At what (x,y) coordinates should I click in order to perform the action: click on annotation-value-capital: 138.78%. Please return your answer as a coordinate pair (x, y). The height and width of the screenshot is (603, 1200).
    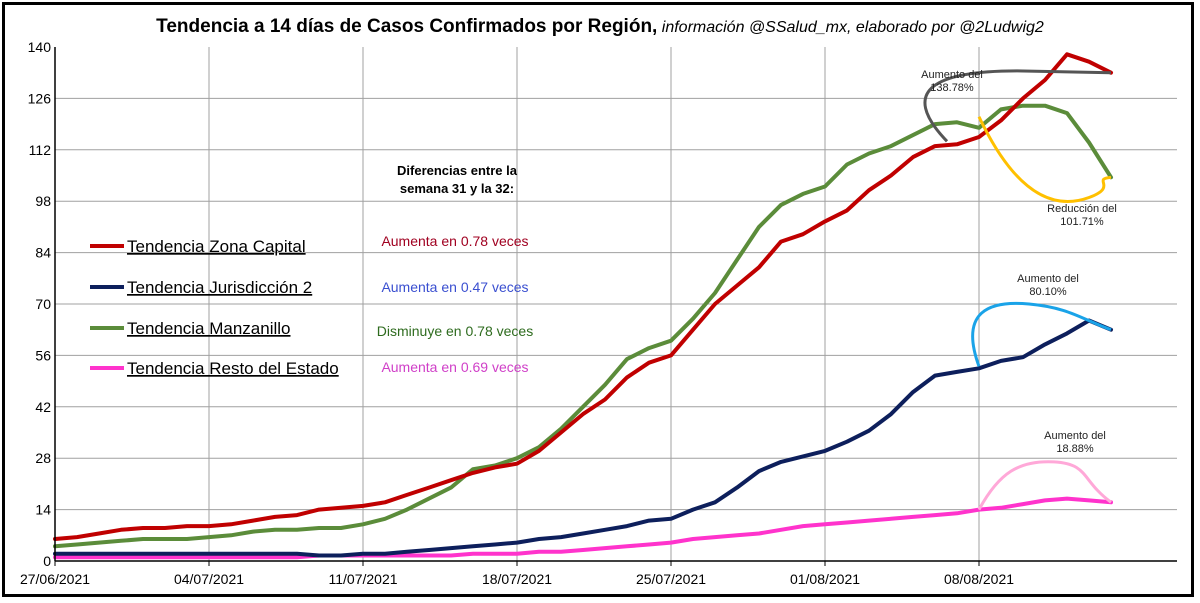
    Looking at the image, I should click on (952, 88).